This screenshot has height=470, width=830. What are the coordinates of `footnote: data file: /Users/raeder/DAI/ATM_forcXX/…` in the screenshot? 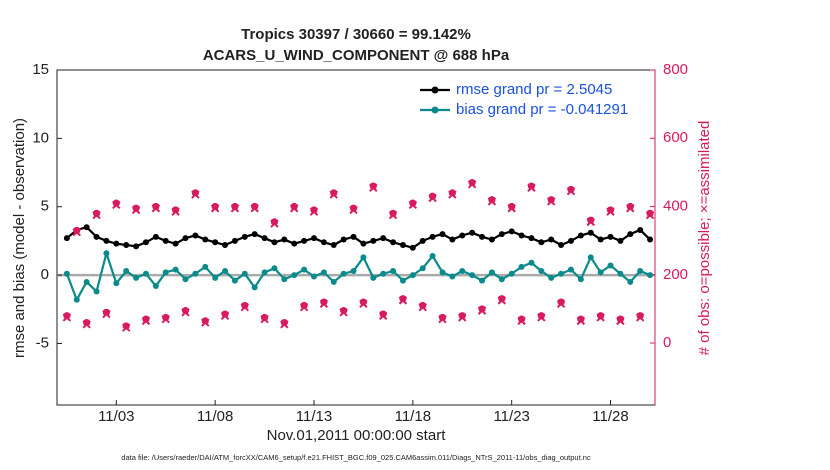 It's located at (356, 457).